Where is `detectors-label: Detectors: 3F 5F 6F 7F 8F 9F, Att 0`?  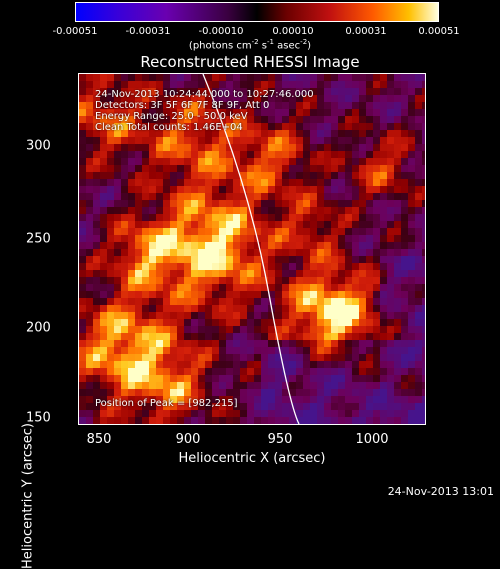
detectors-label: Detectors: 3F 5F 6F 7F 8F 9F, Att 0 is located at coordinates (182, 105).